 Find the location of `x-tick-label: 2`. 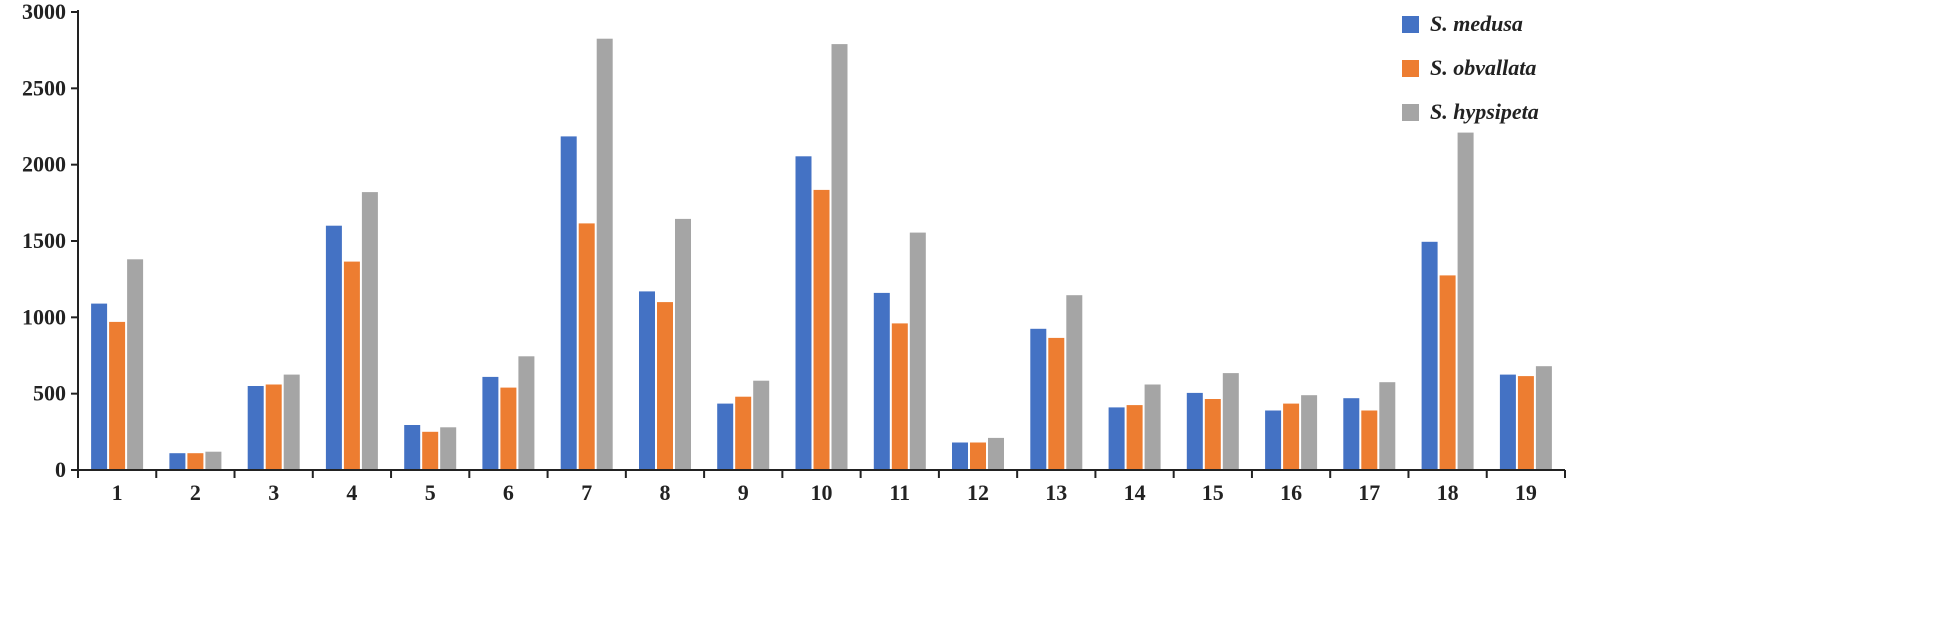

x-tick-label: 2 is located at coordinates (195, 492).